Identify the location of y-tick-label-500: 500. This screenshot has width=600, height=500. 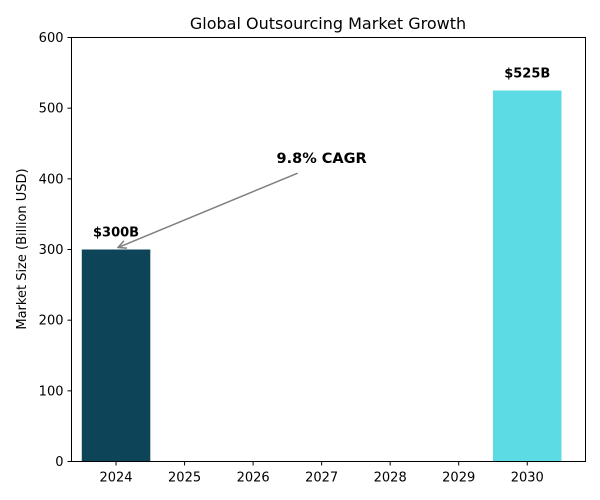
(51, 109).